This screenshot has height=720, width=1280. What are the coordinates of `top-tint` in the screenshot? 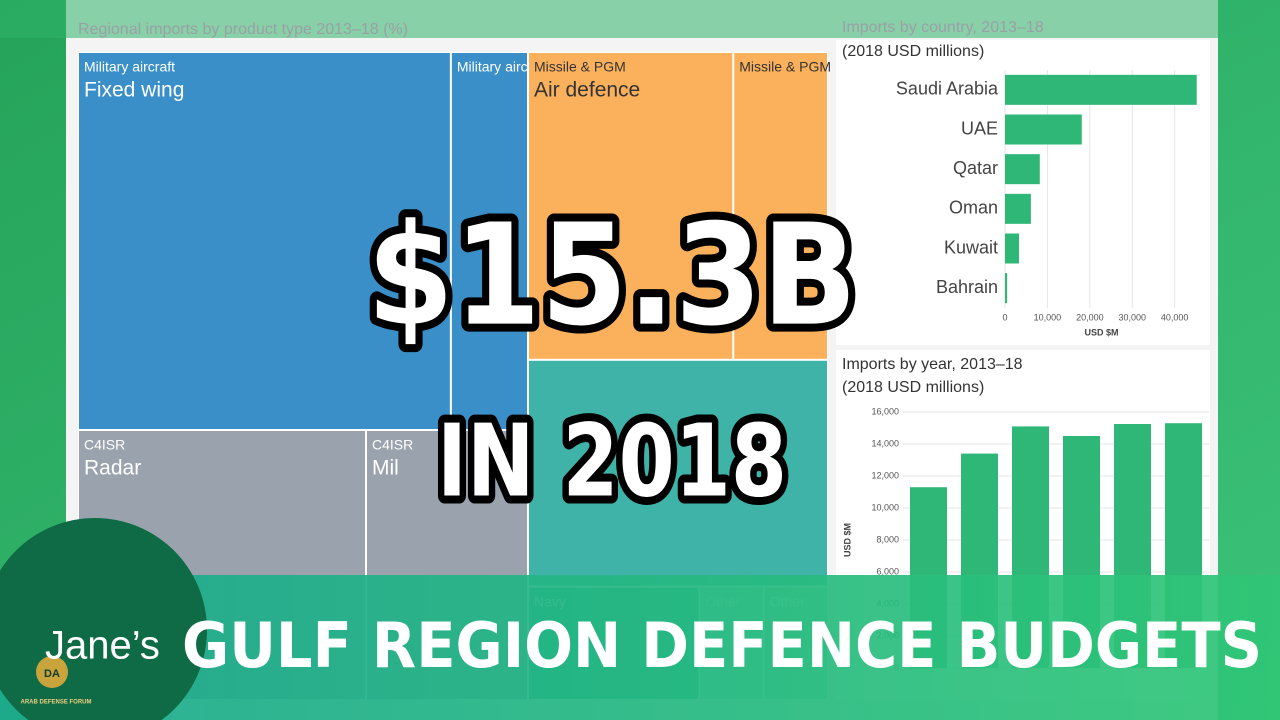 It's located at (640, 19).